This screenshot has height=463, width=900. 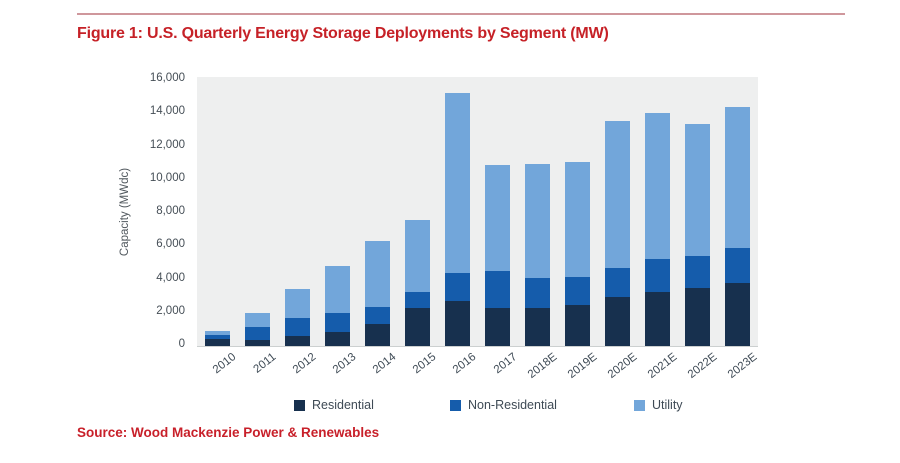 I want to click on bar-2010-utility, so click(x=217, y=333).